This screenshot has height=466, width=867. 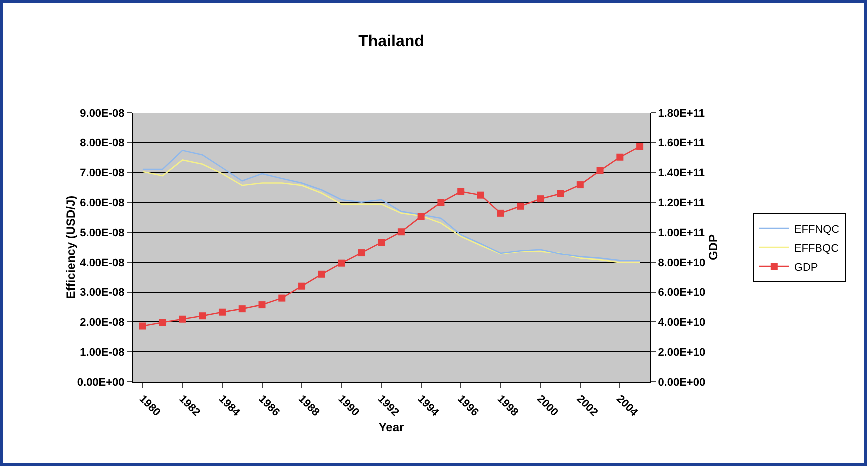 I want to click on legend-label: GDP, so click(x=806, y=268).